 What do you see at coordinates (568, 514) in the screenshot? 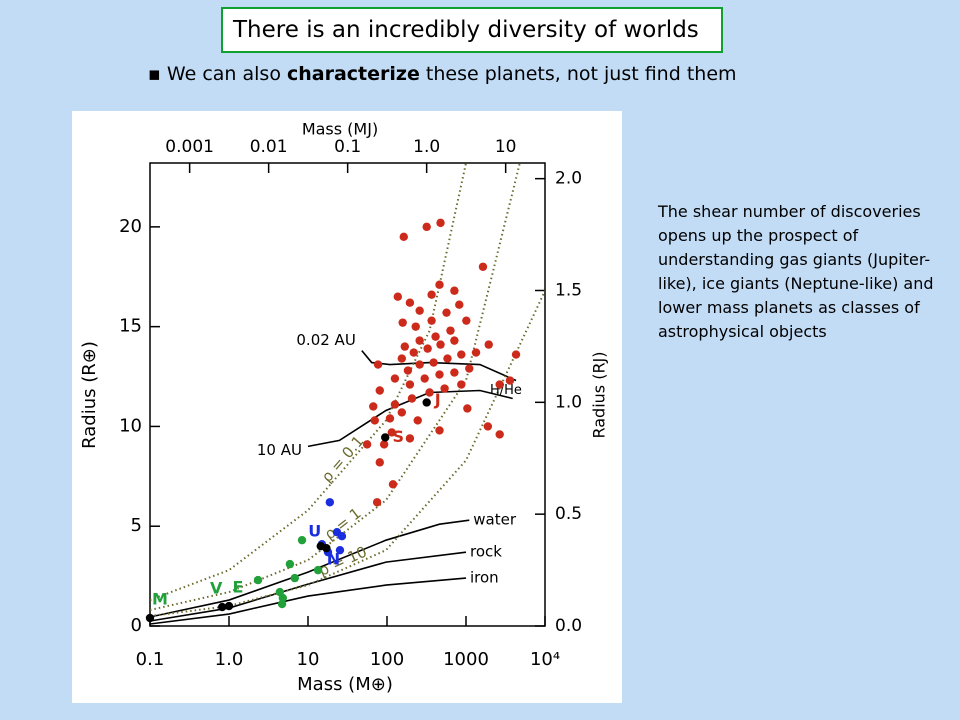
I see `y2-tick-label: 0.5` at bounding box center [568, 514].